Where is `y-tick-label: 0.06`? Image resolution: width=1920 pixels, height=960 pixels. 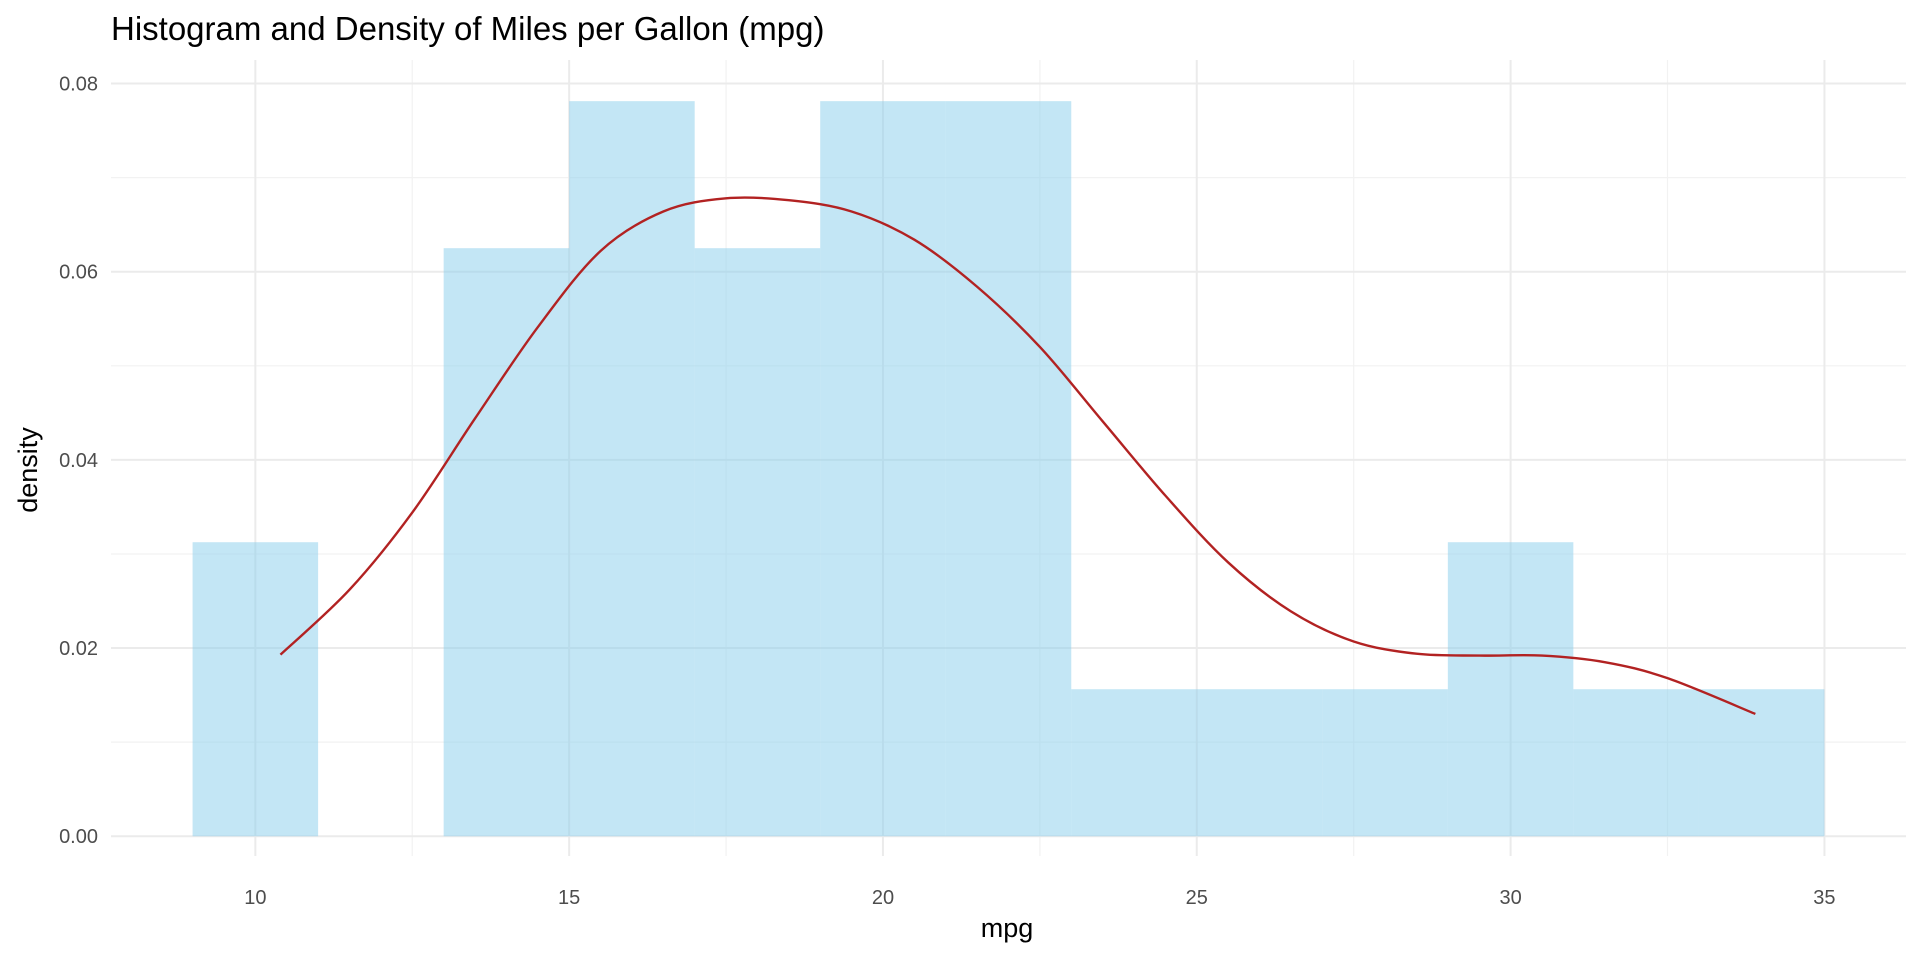
y-tick-label: 0.06 is located at coordinates (78, 273).